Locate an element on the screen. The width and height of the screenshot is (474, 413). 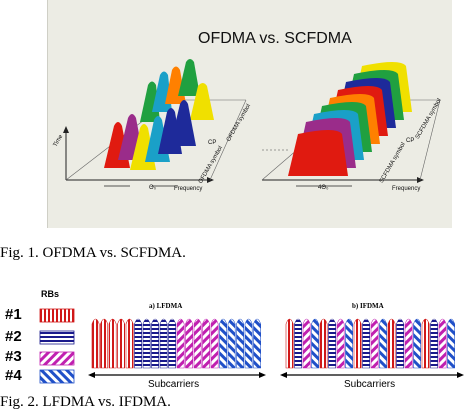
panel-b-title: b) IFDMA is located at coordinates (368, 306).